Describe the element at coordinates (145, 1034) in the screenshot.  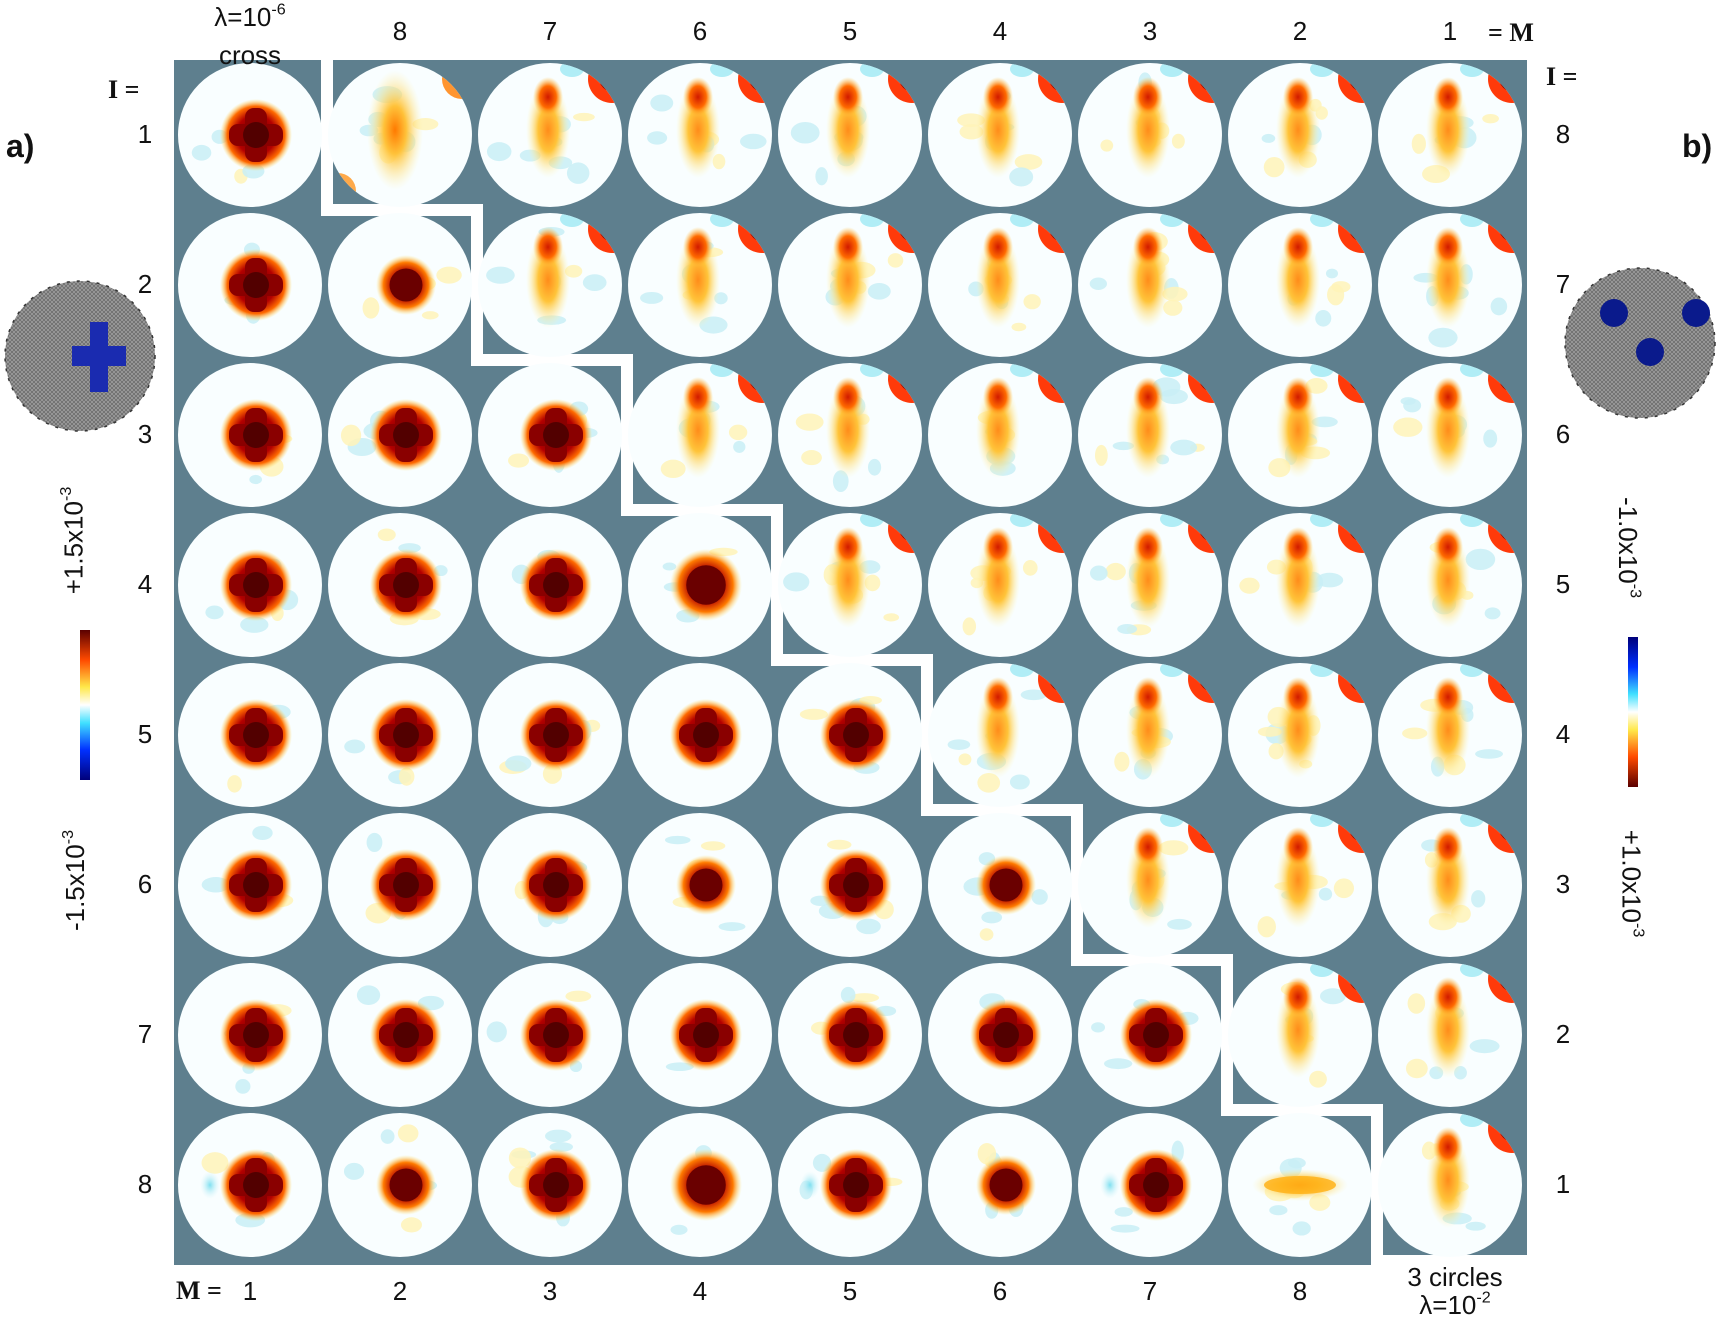
I see `left-I-value: 7` at that location.